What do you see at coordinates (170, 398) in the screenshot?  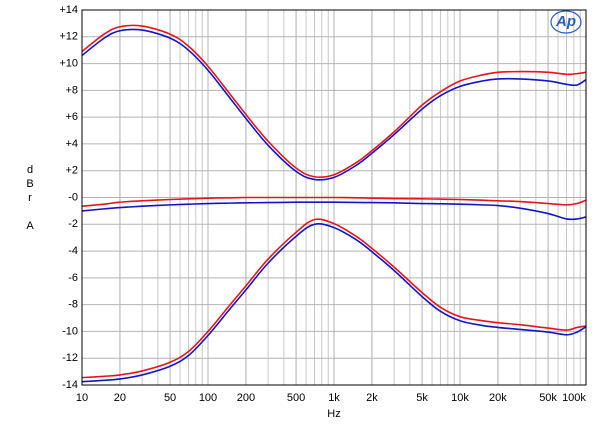 I see `x-tick-label: 50` at bounding box center [170, 398].